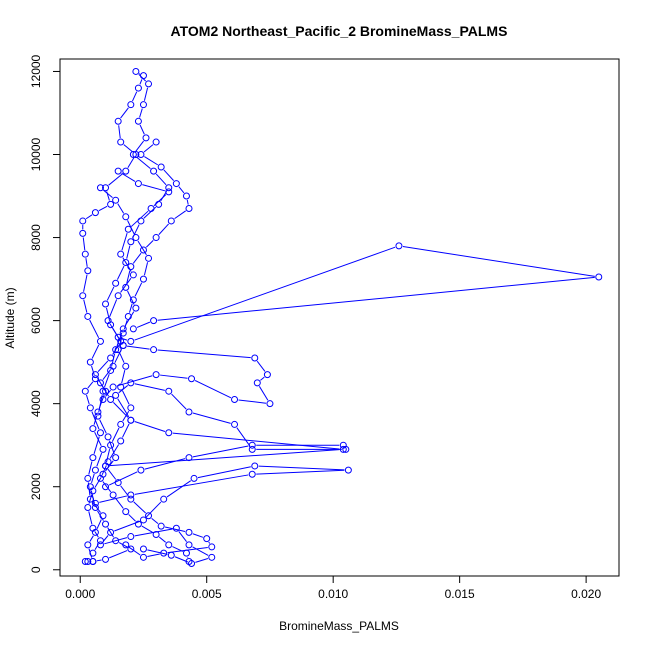  What do you see at coordinates (207, 594) in the screenshot?
I see `x-tick-label: 0.005` at bounding box center [207, 594].